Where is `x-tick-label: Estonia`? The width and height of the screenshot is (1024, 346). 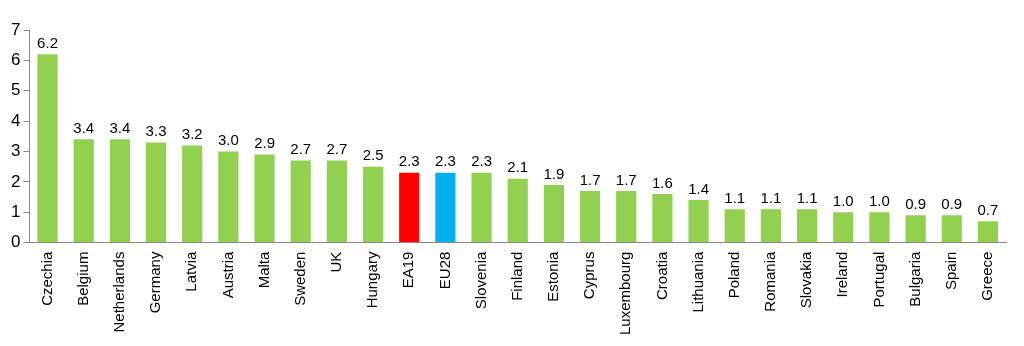
x-tick-label: Estonia is located at coordinates (553, 276).